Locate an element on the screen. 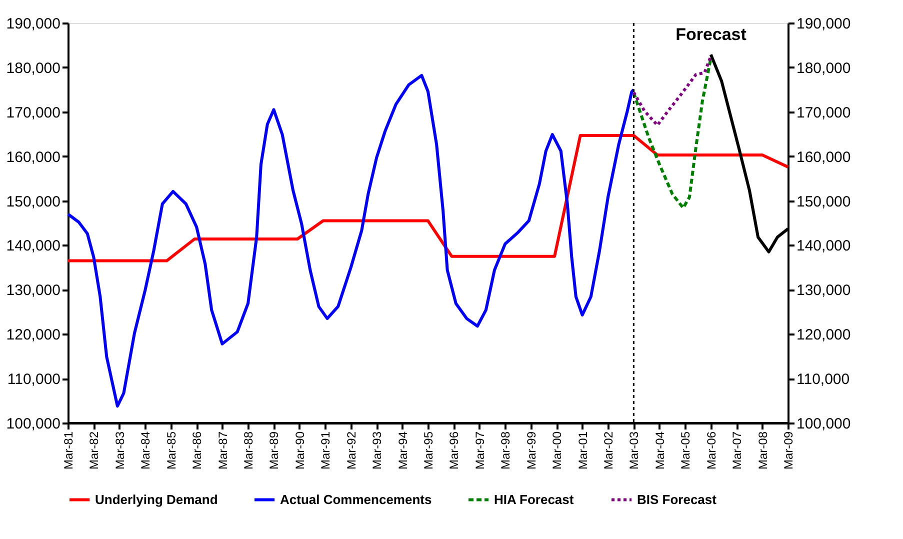 The height and width of the screenshot is (539, 903). x-tick-label: Mar-04 is located at coordinates (659, 450).